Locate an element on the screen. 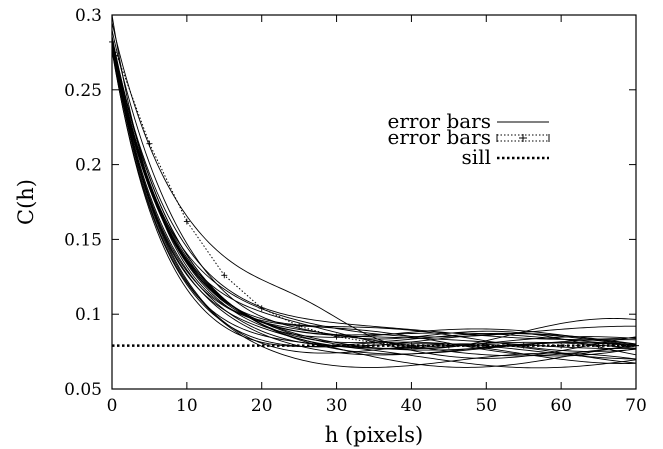  x-tick-label: 10 is located at coordinates (187, 406).